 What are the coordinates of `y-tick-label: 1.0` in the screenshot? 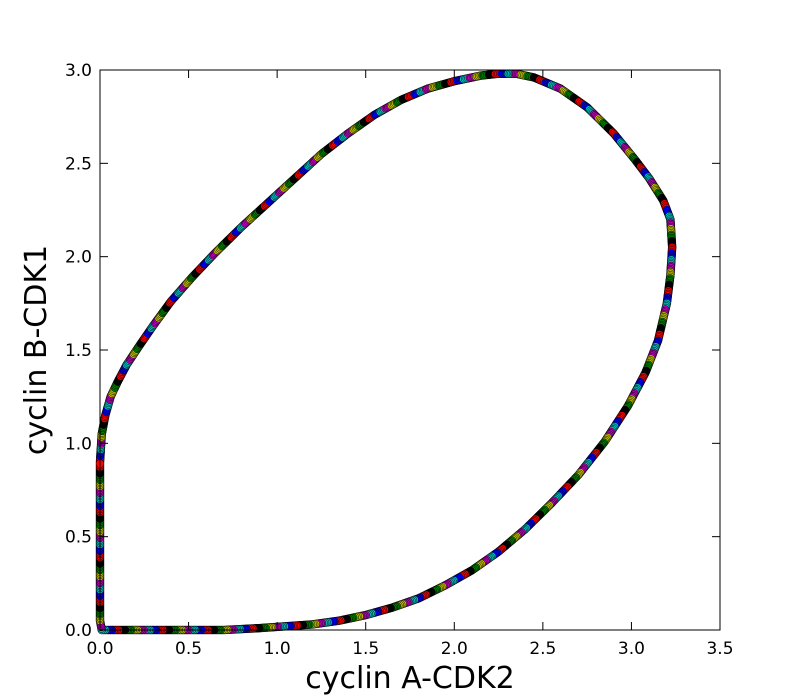 It's located at (78, 444).